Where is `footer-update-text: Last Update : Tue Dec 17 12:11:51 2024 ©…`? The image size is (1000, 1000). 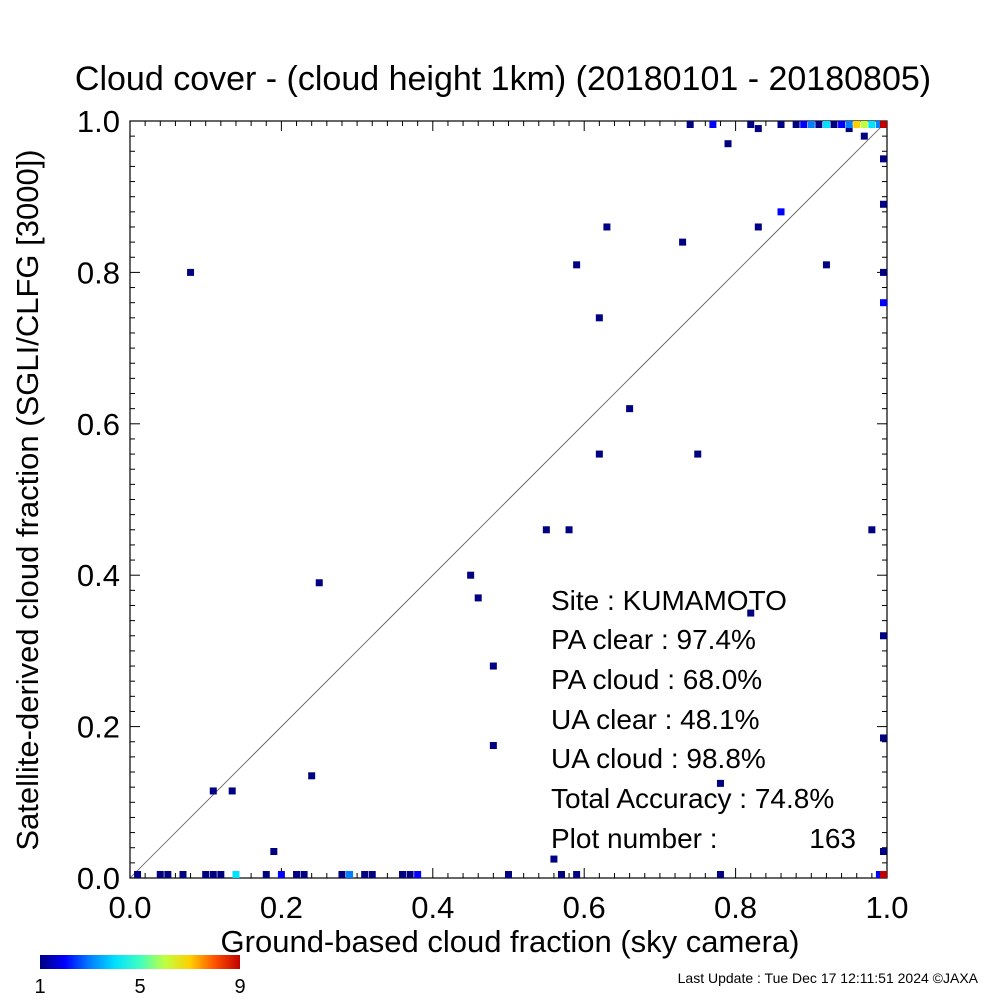
footer-update-text: Last Update : Tue Dec 17 12:11:51 2024 ©… is located at coordinates (828, 978).